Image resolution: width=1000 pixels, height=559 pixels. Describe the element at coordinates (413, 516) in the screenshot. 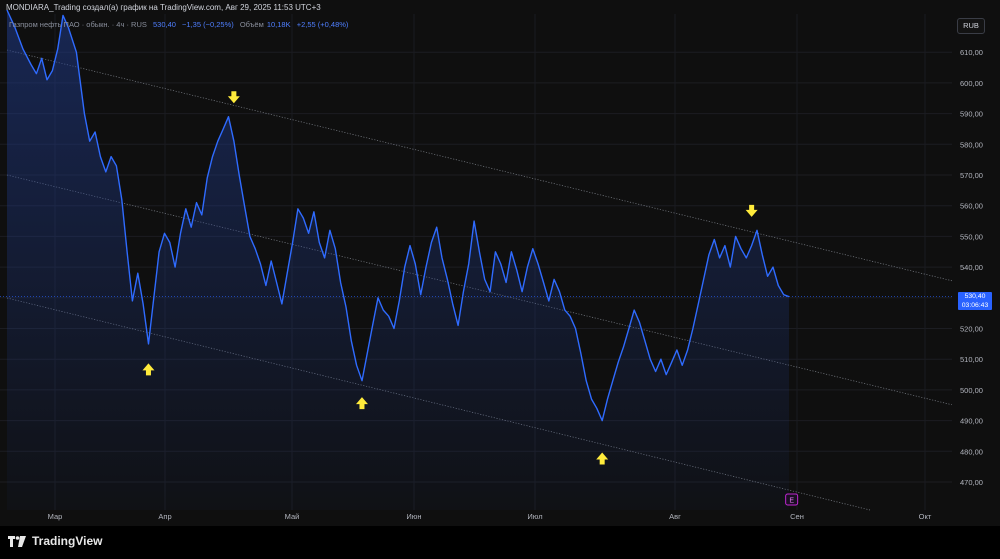

I see `x-tick-label: Июн` at that location.